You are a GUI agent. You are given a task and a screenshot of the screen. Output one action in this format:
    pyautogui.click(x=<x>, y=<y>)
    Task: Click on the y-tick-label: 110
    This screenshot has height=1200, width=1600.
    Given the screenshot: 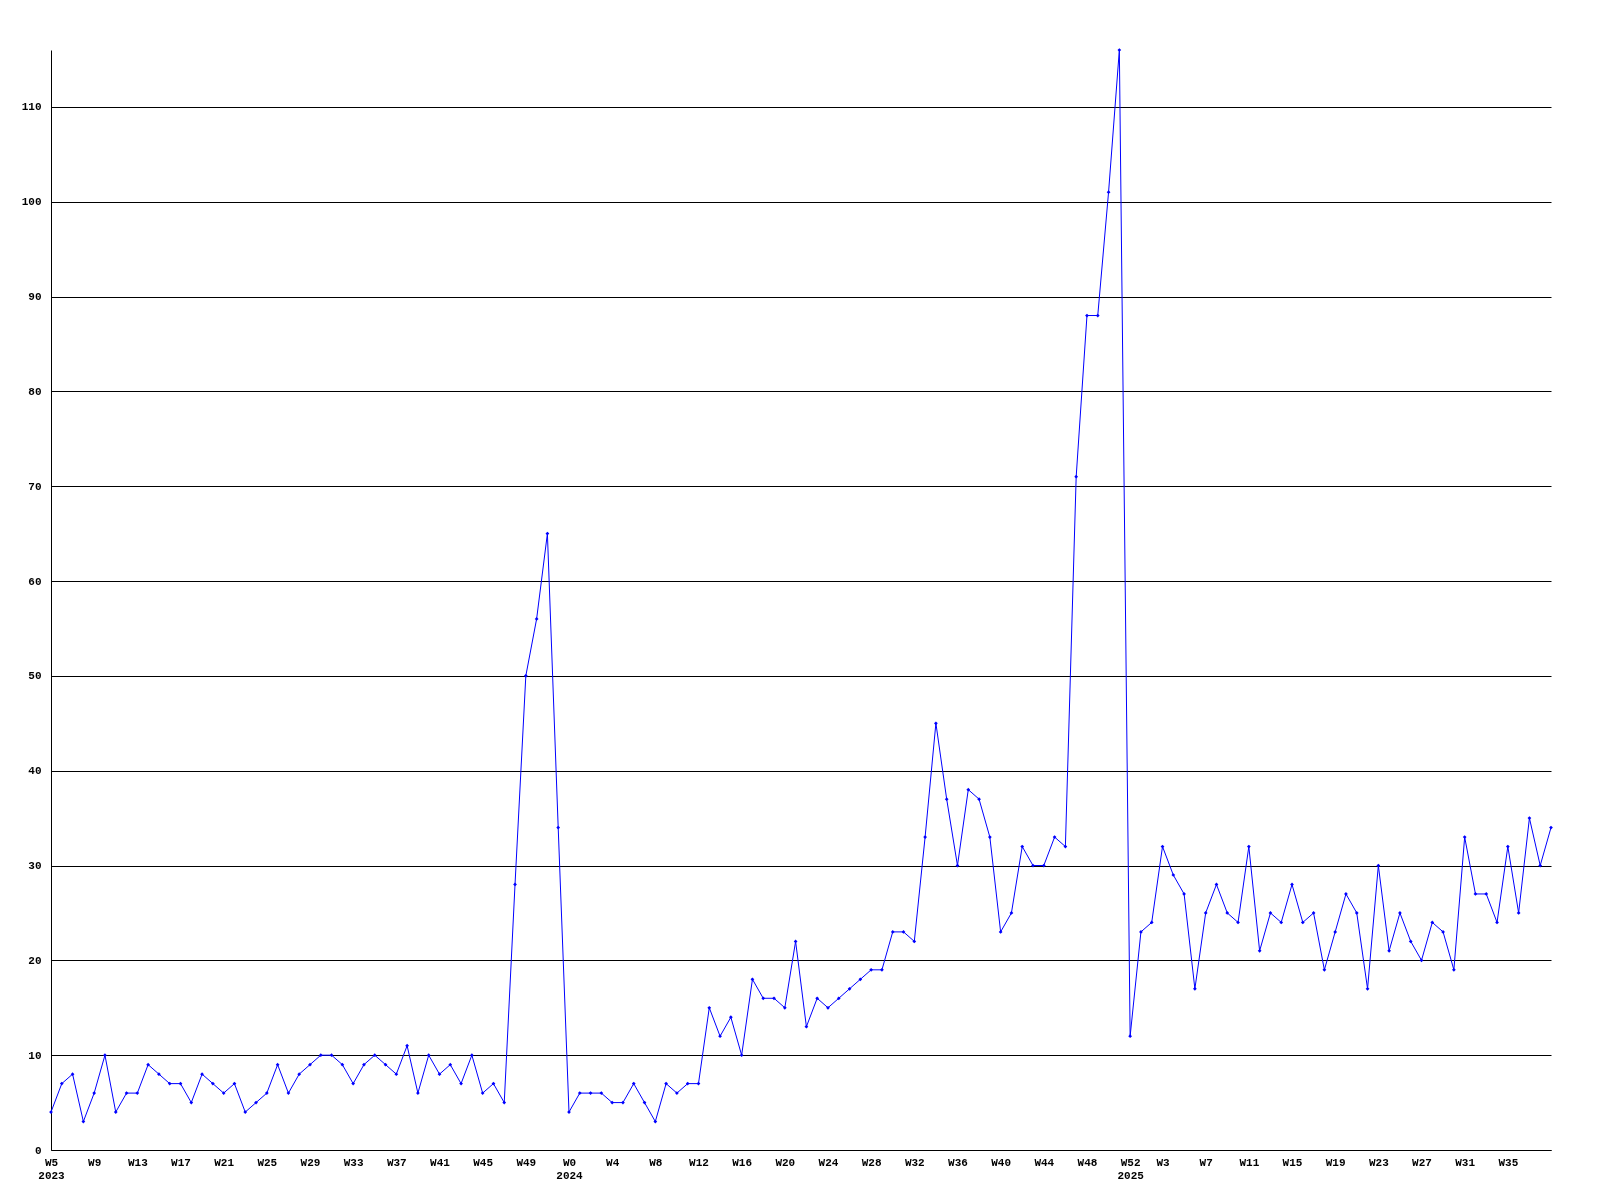 What is the action you would take?
    pyautogui.click(x=31, y=107)
    